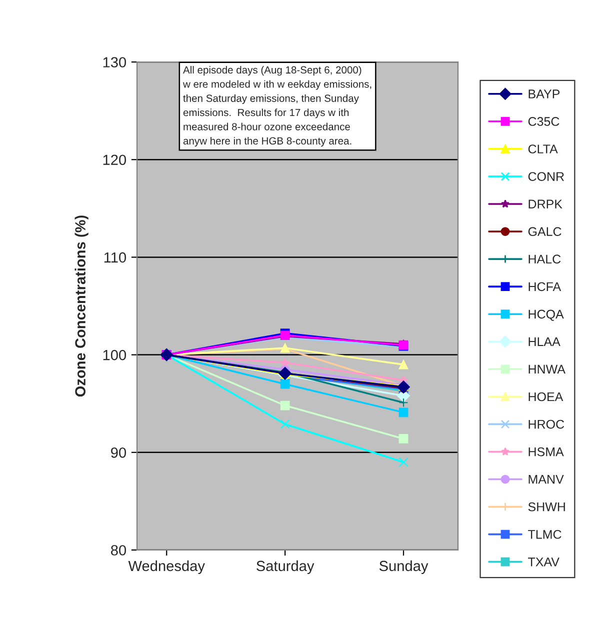  I want to click on legend-label: HSMA, so click(546, 451).